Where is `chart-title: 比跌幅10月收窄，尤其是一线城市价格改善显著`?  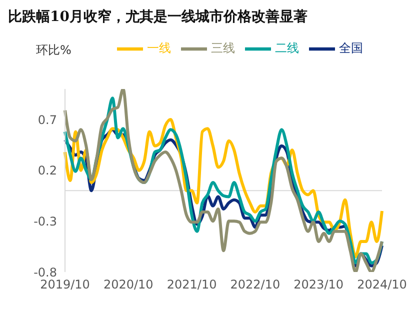
chart-title: 比跌幅10月收窄，尤其是一线城市价格改善显著 is located at coordinates (158, 17).